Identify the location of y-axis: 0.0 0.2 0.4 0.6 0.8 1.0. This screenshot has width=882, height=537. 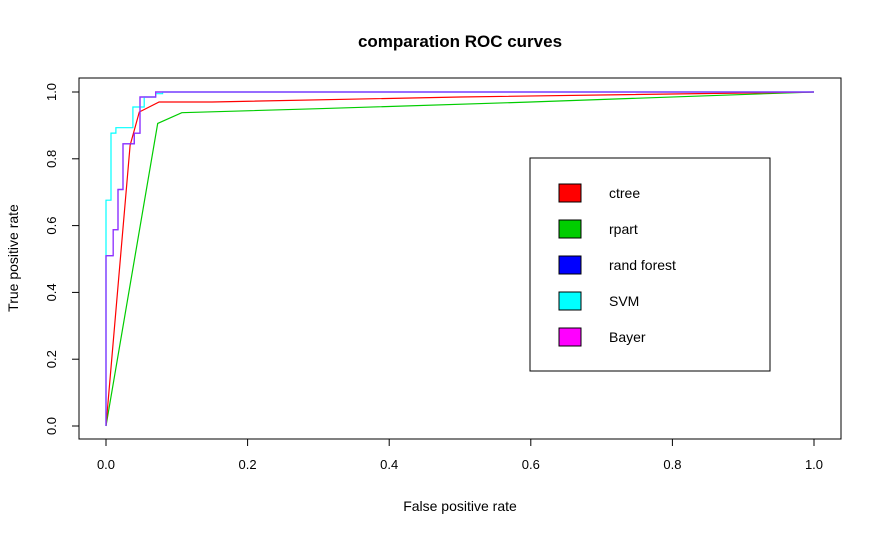
(62, 259).